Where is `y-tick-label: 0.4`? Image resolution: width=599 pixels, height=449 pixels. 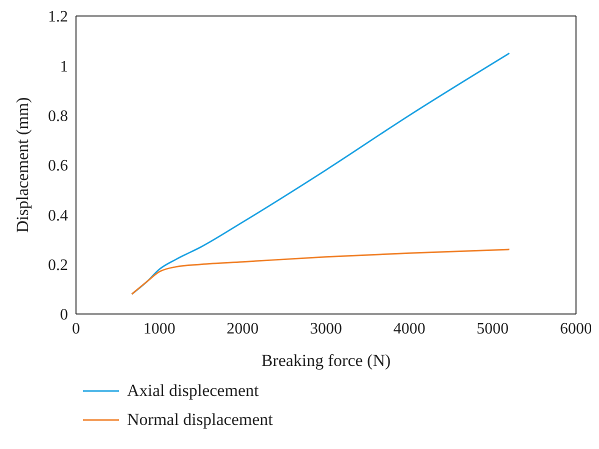 y-tick-label: 0.4 is located at coordinates (58, 215).